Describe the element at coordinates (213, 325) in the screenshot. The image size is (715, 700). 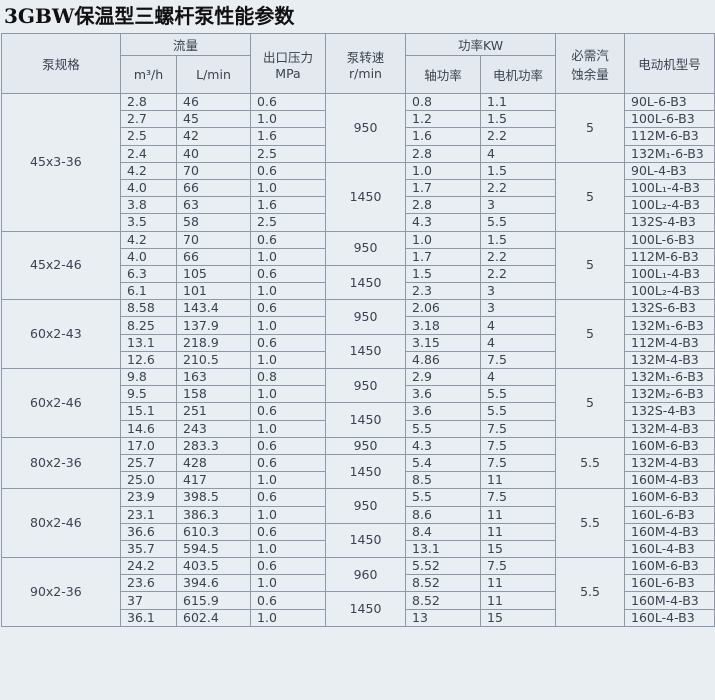
I see `table-cell: 137.9` at that location.